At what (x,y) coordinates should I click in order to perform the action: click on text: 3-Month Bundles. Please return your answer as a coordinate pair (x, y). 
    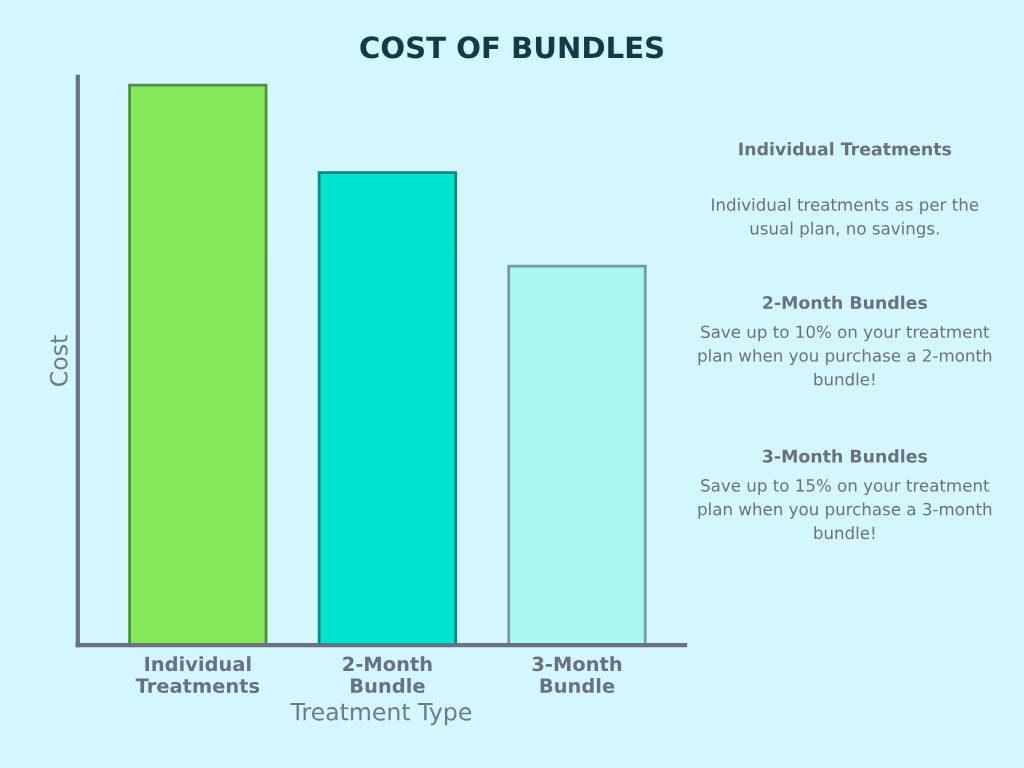
    Looking at the image, I should click on (844, 456).